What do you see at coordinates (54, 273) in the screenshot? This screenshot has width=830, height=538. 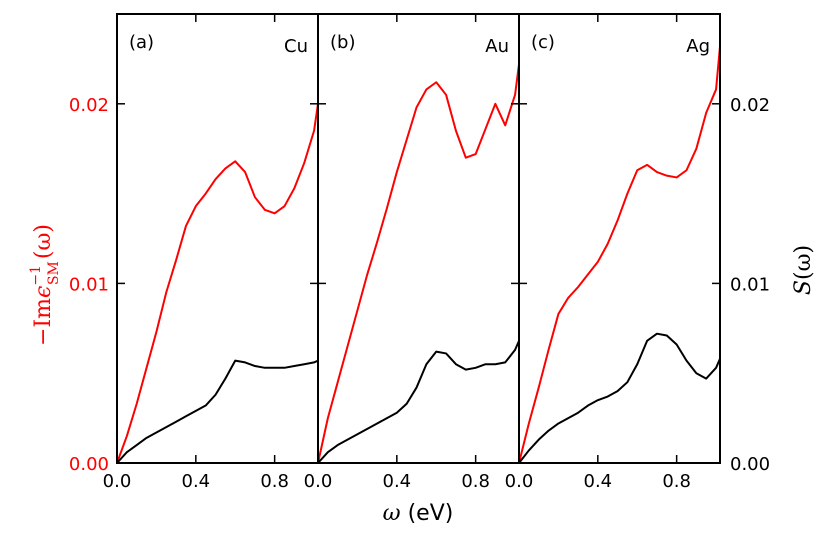 I see `ylabel-left-sub: SM` at bounding box center [54, 273].